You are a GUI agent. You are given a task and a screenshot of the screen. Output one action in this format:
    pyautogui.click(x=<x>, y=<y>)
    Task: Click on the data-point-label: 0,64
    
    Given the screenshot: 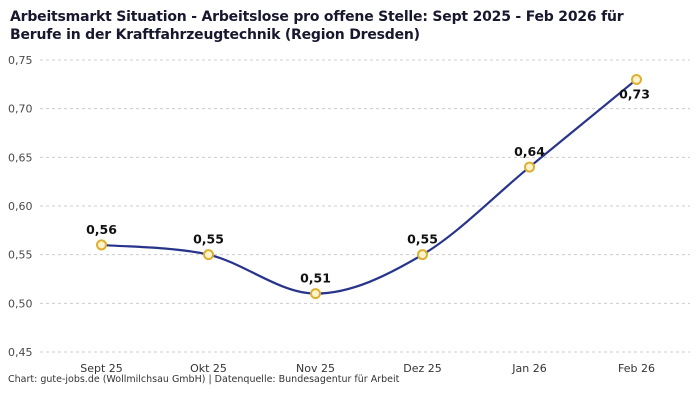 What is the action you would take?
    pyautogui.click(x=529, y=151)
    